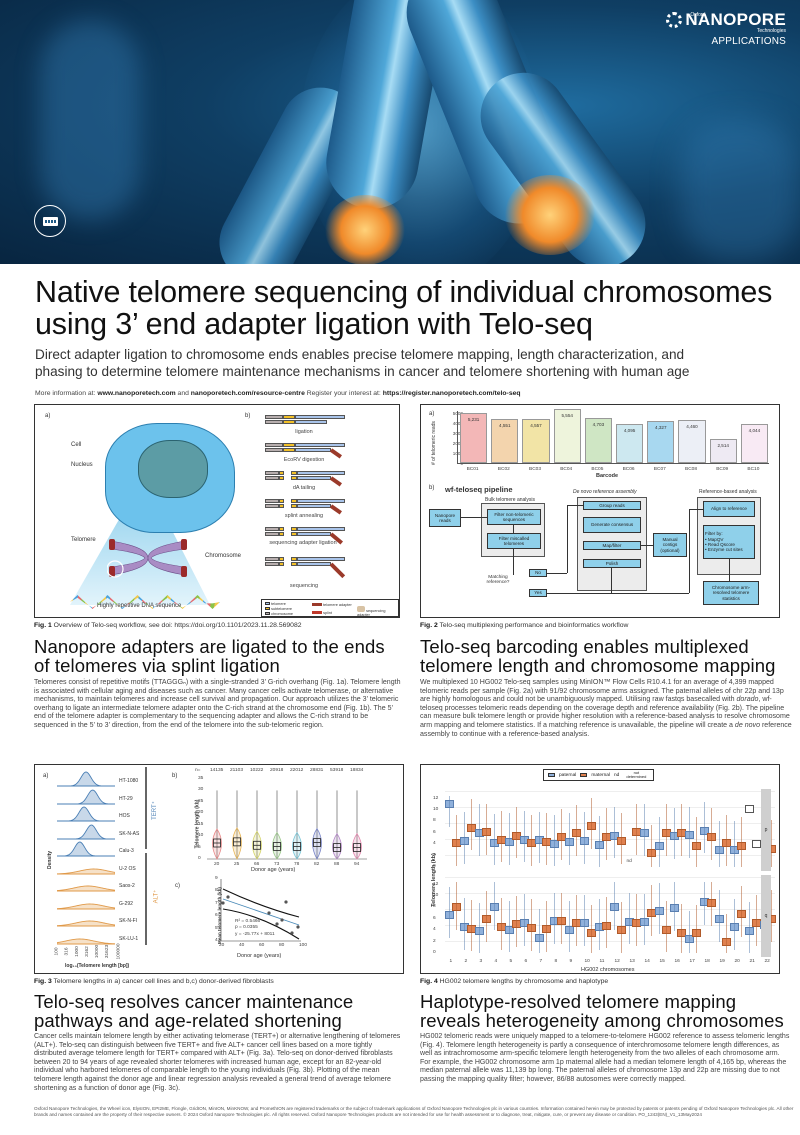  I want to click on resource-centre-link: nanoporetech.com/resource-centre, so click(247, 393).